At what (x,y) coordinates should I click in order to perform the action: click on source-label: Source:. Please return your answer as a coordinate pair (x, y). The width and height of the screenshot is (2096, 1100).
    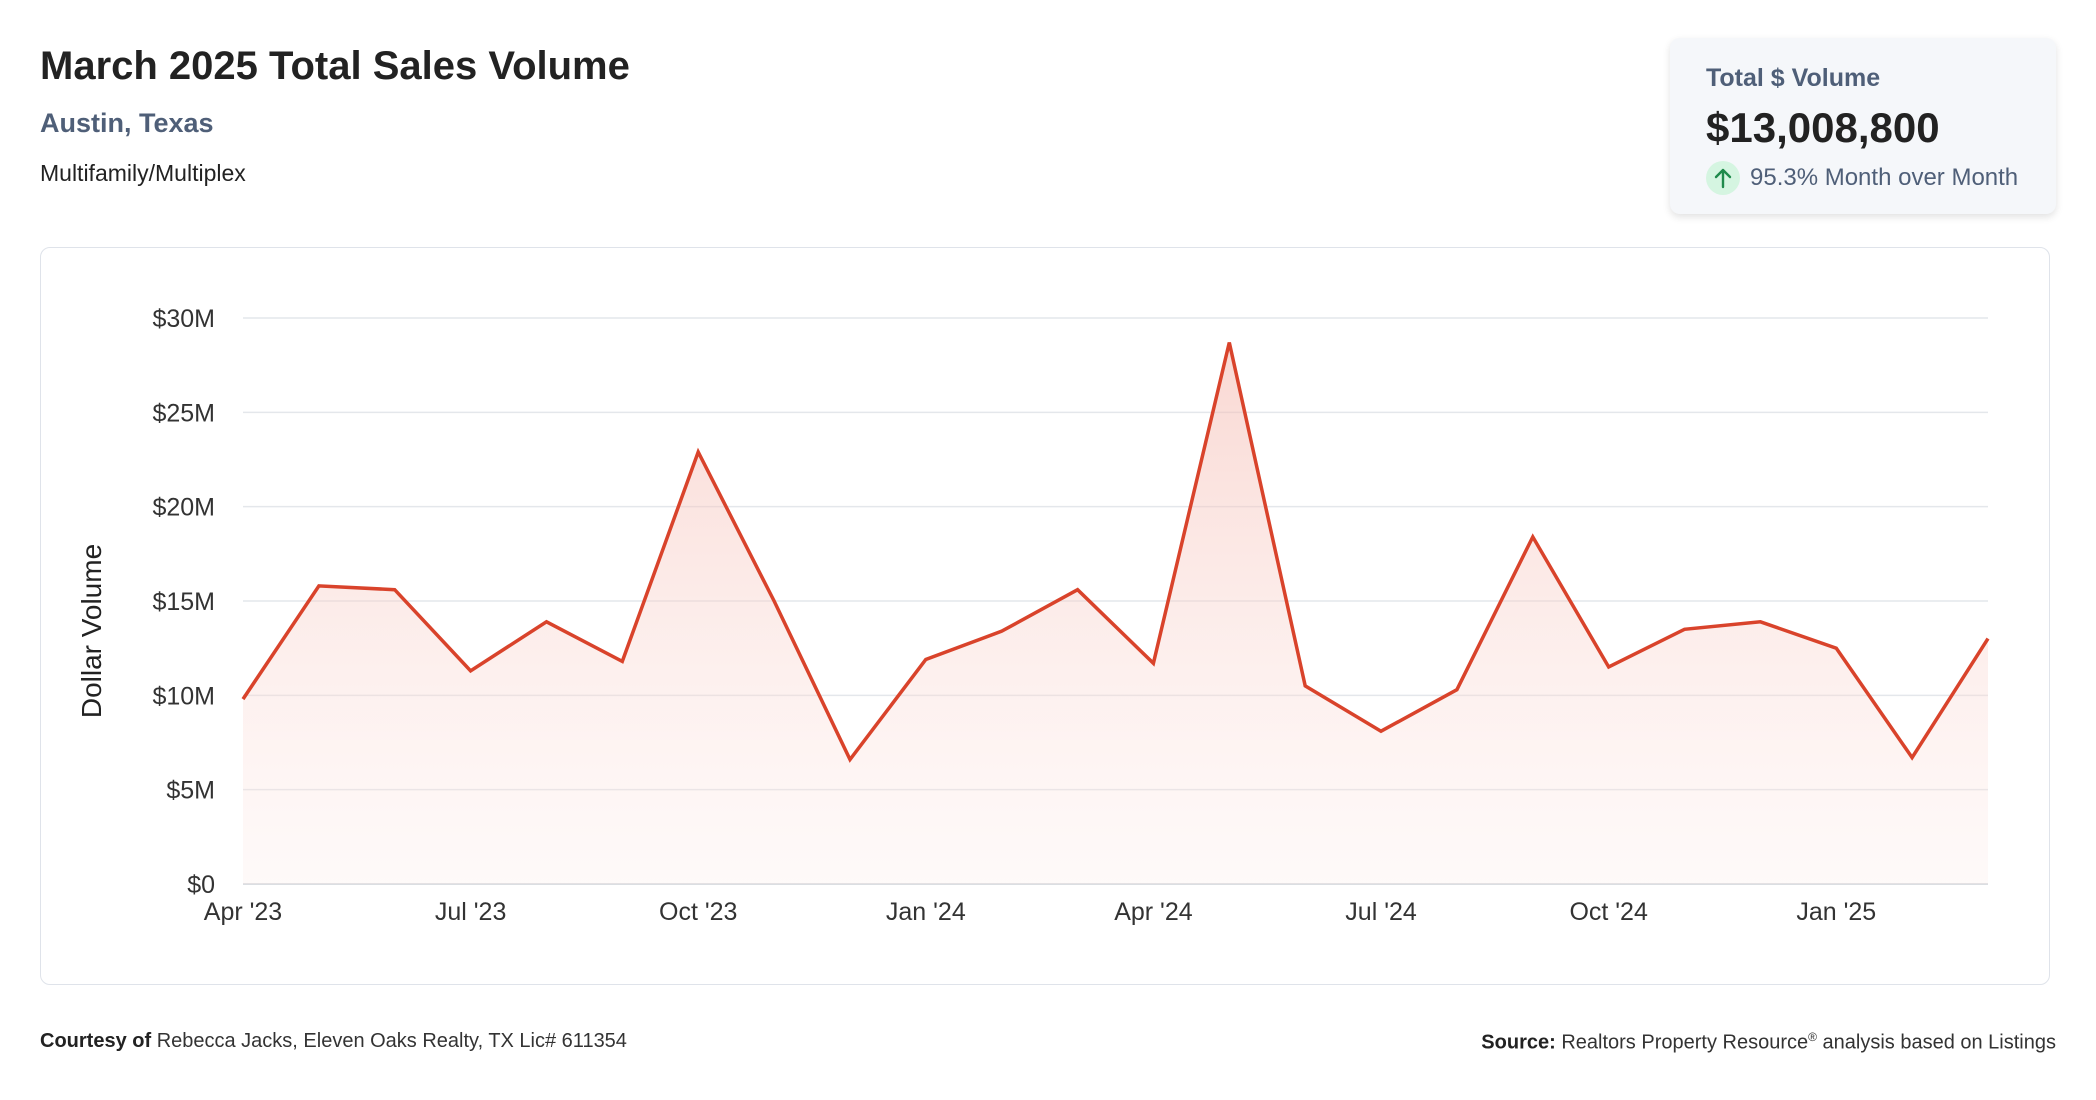
    Looking at the image, I should click on (1518, 1042).